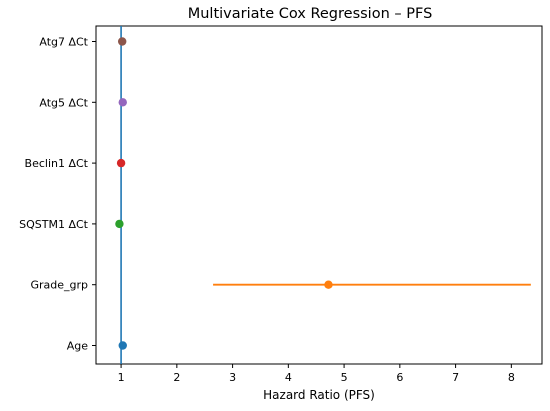  Describe the element at coordinates (121, 377) in the screenshot. I see `x-tick-label: 1` at that location.